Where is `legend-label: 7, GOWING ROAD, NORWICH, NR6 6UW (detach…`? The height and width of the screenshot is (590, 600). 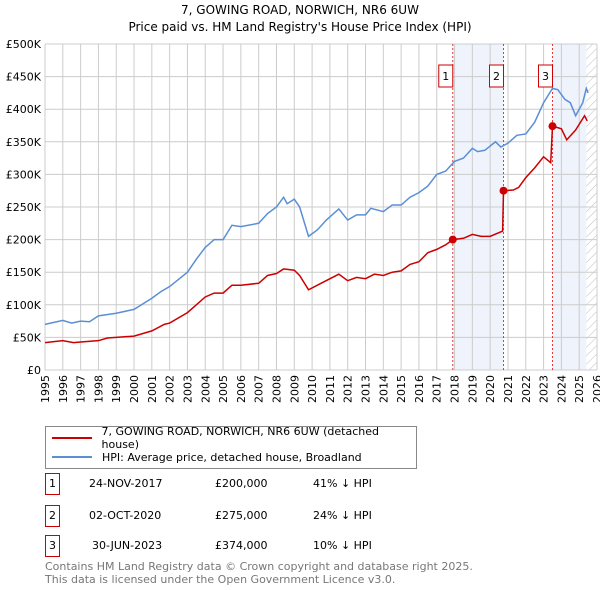 legend-label: 7, GOWING ROAD, NORWICH, NR6 6UW (detach… is located at coordinates (240, 438).